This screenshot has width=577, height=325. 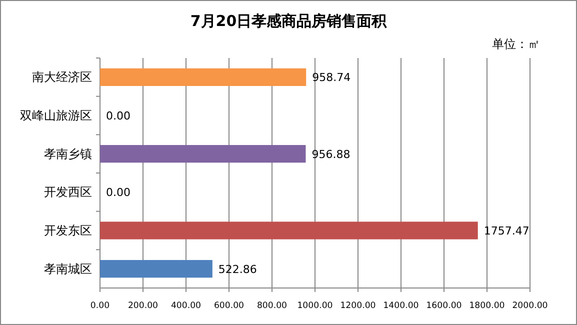 I want to click on x-tick-label: 2000.00, so click(x=530, y=306).